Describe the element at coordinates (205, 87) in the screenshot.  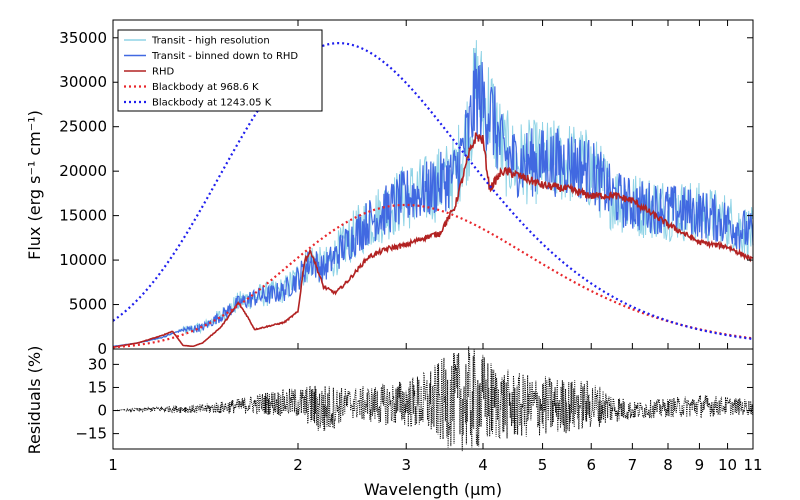
I see `legend-entry-label: Blackbody at 968.6 K` at that location.